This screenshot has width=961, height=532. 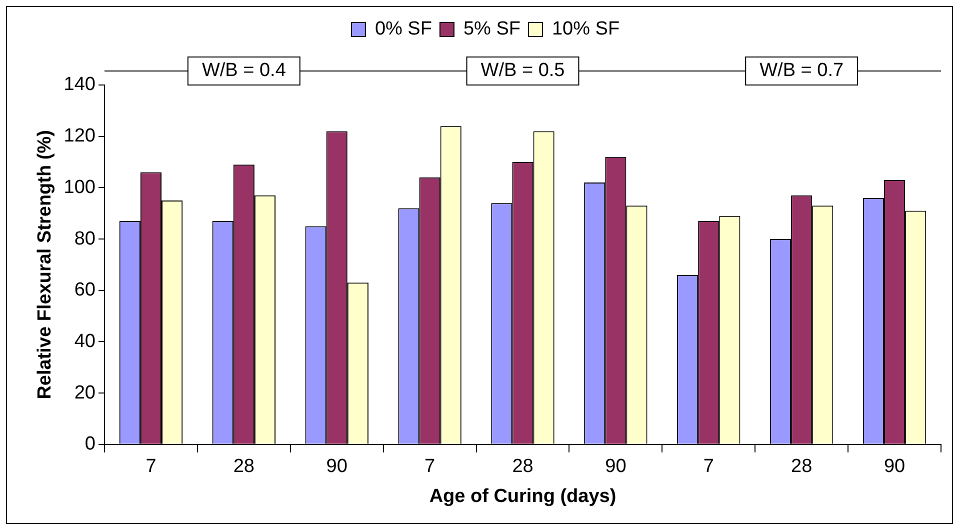 I want to click on y-tick-label: 0, so click(x=90, y=444).